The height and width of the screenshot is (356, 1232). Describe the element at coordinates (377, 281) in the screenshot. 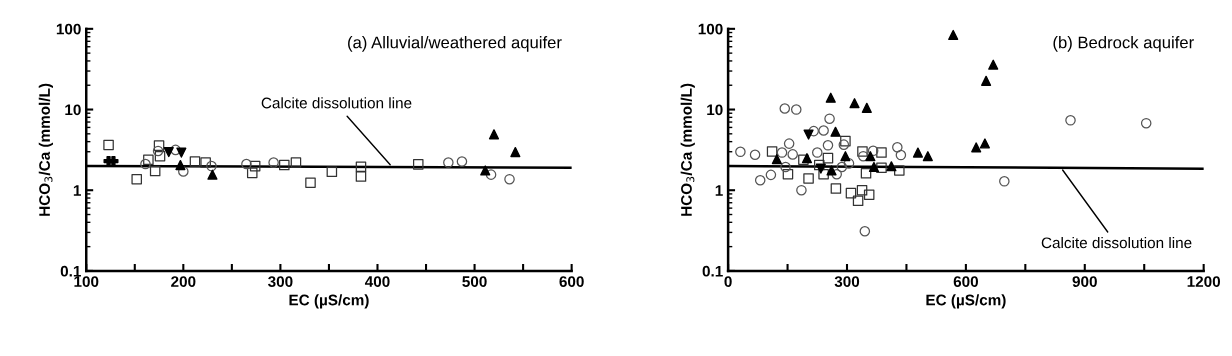

I see `x-tick-label: 400` at that location.